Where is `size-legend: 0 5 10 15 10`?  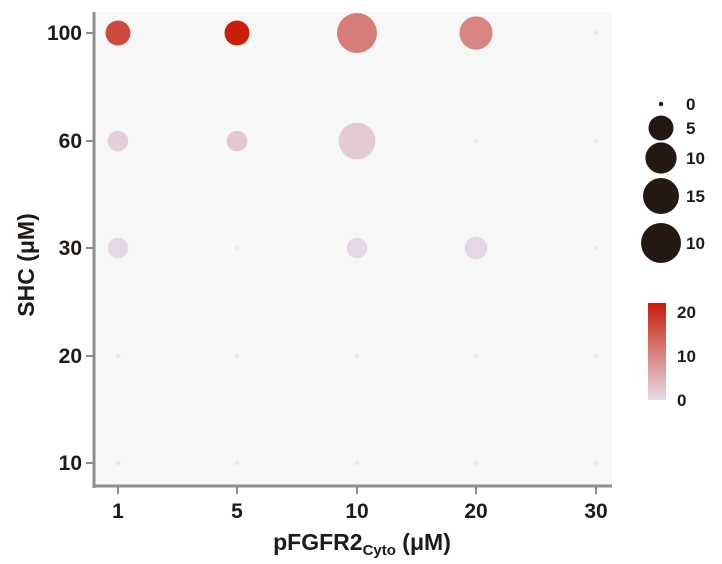 size-legend: 0 5 10 15 10 is located at coordinates (673, 179).